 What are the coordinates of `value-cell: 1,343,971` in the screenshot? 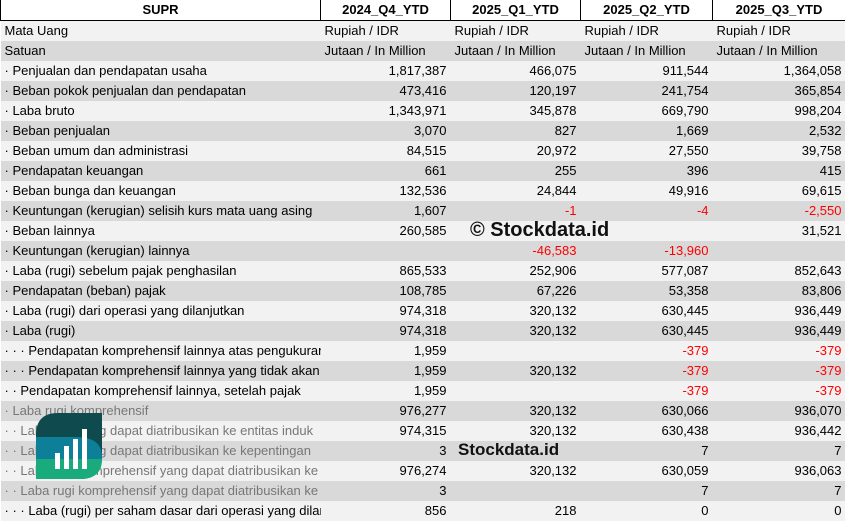 It's located at (385, 111).